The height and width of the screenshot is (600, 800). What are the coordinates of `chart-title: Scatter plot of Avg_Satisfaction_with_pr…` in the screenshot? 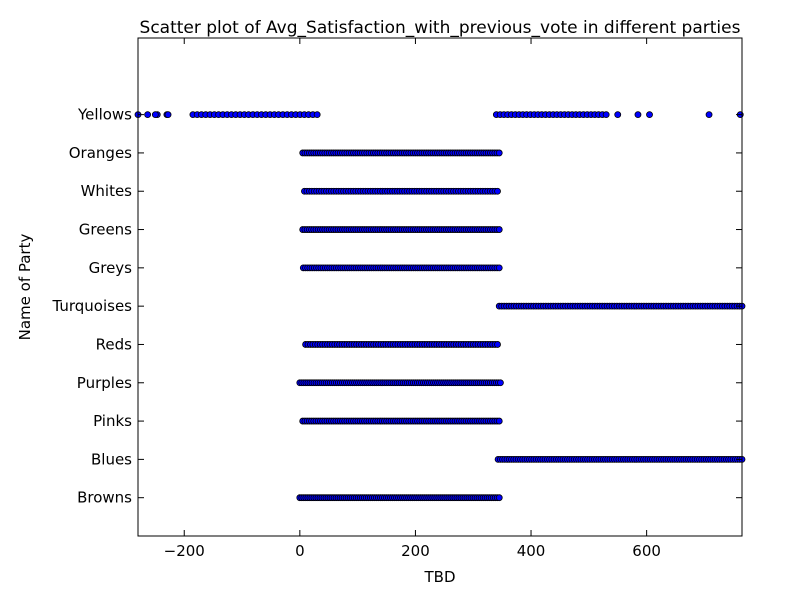 It's located at (440, 28).